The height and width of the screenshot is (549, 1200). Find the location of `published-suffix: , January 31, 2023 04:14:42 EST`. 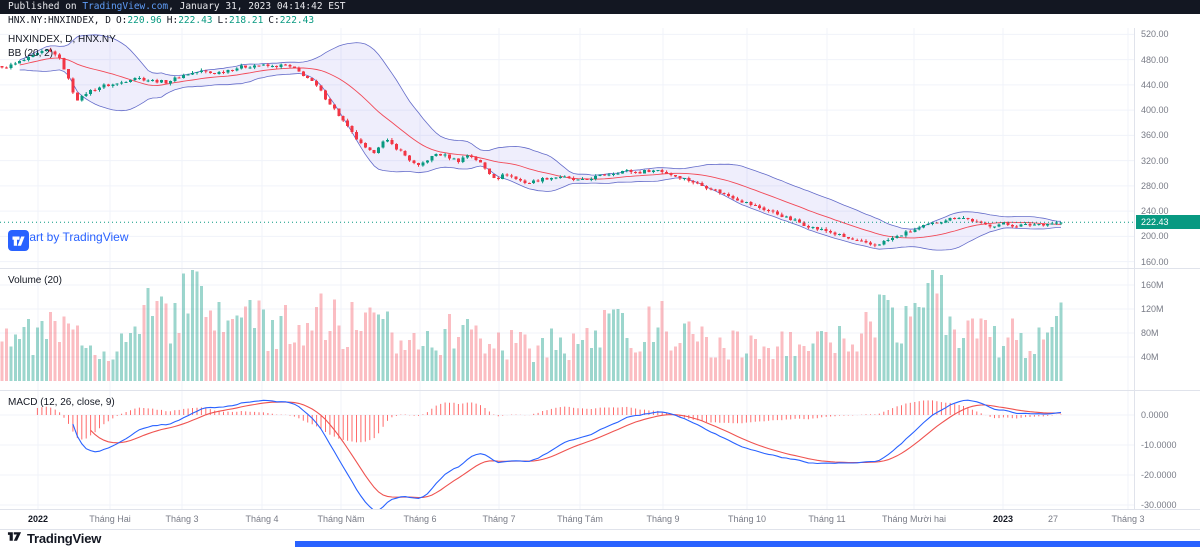

published-suffix: , January 31, 2023 04:14:42 EST is located at coordinates (257, 6).